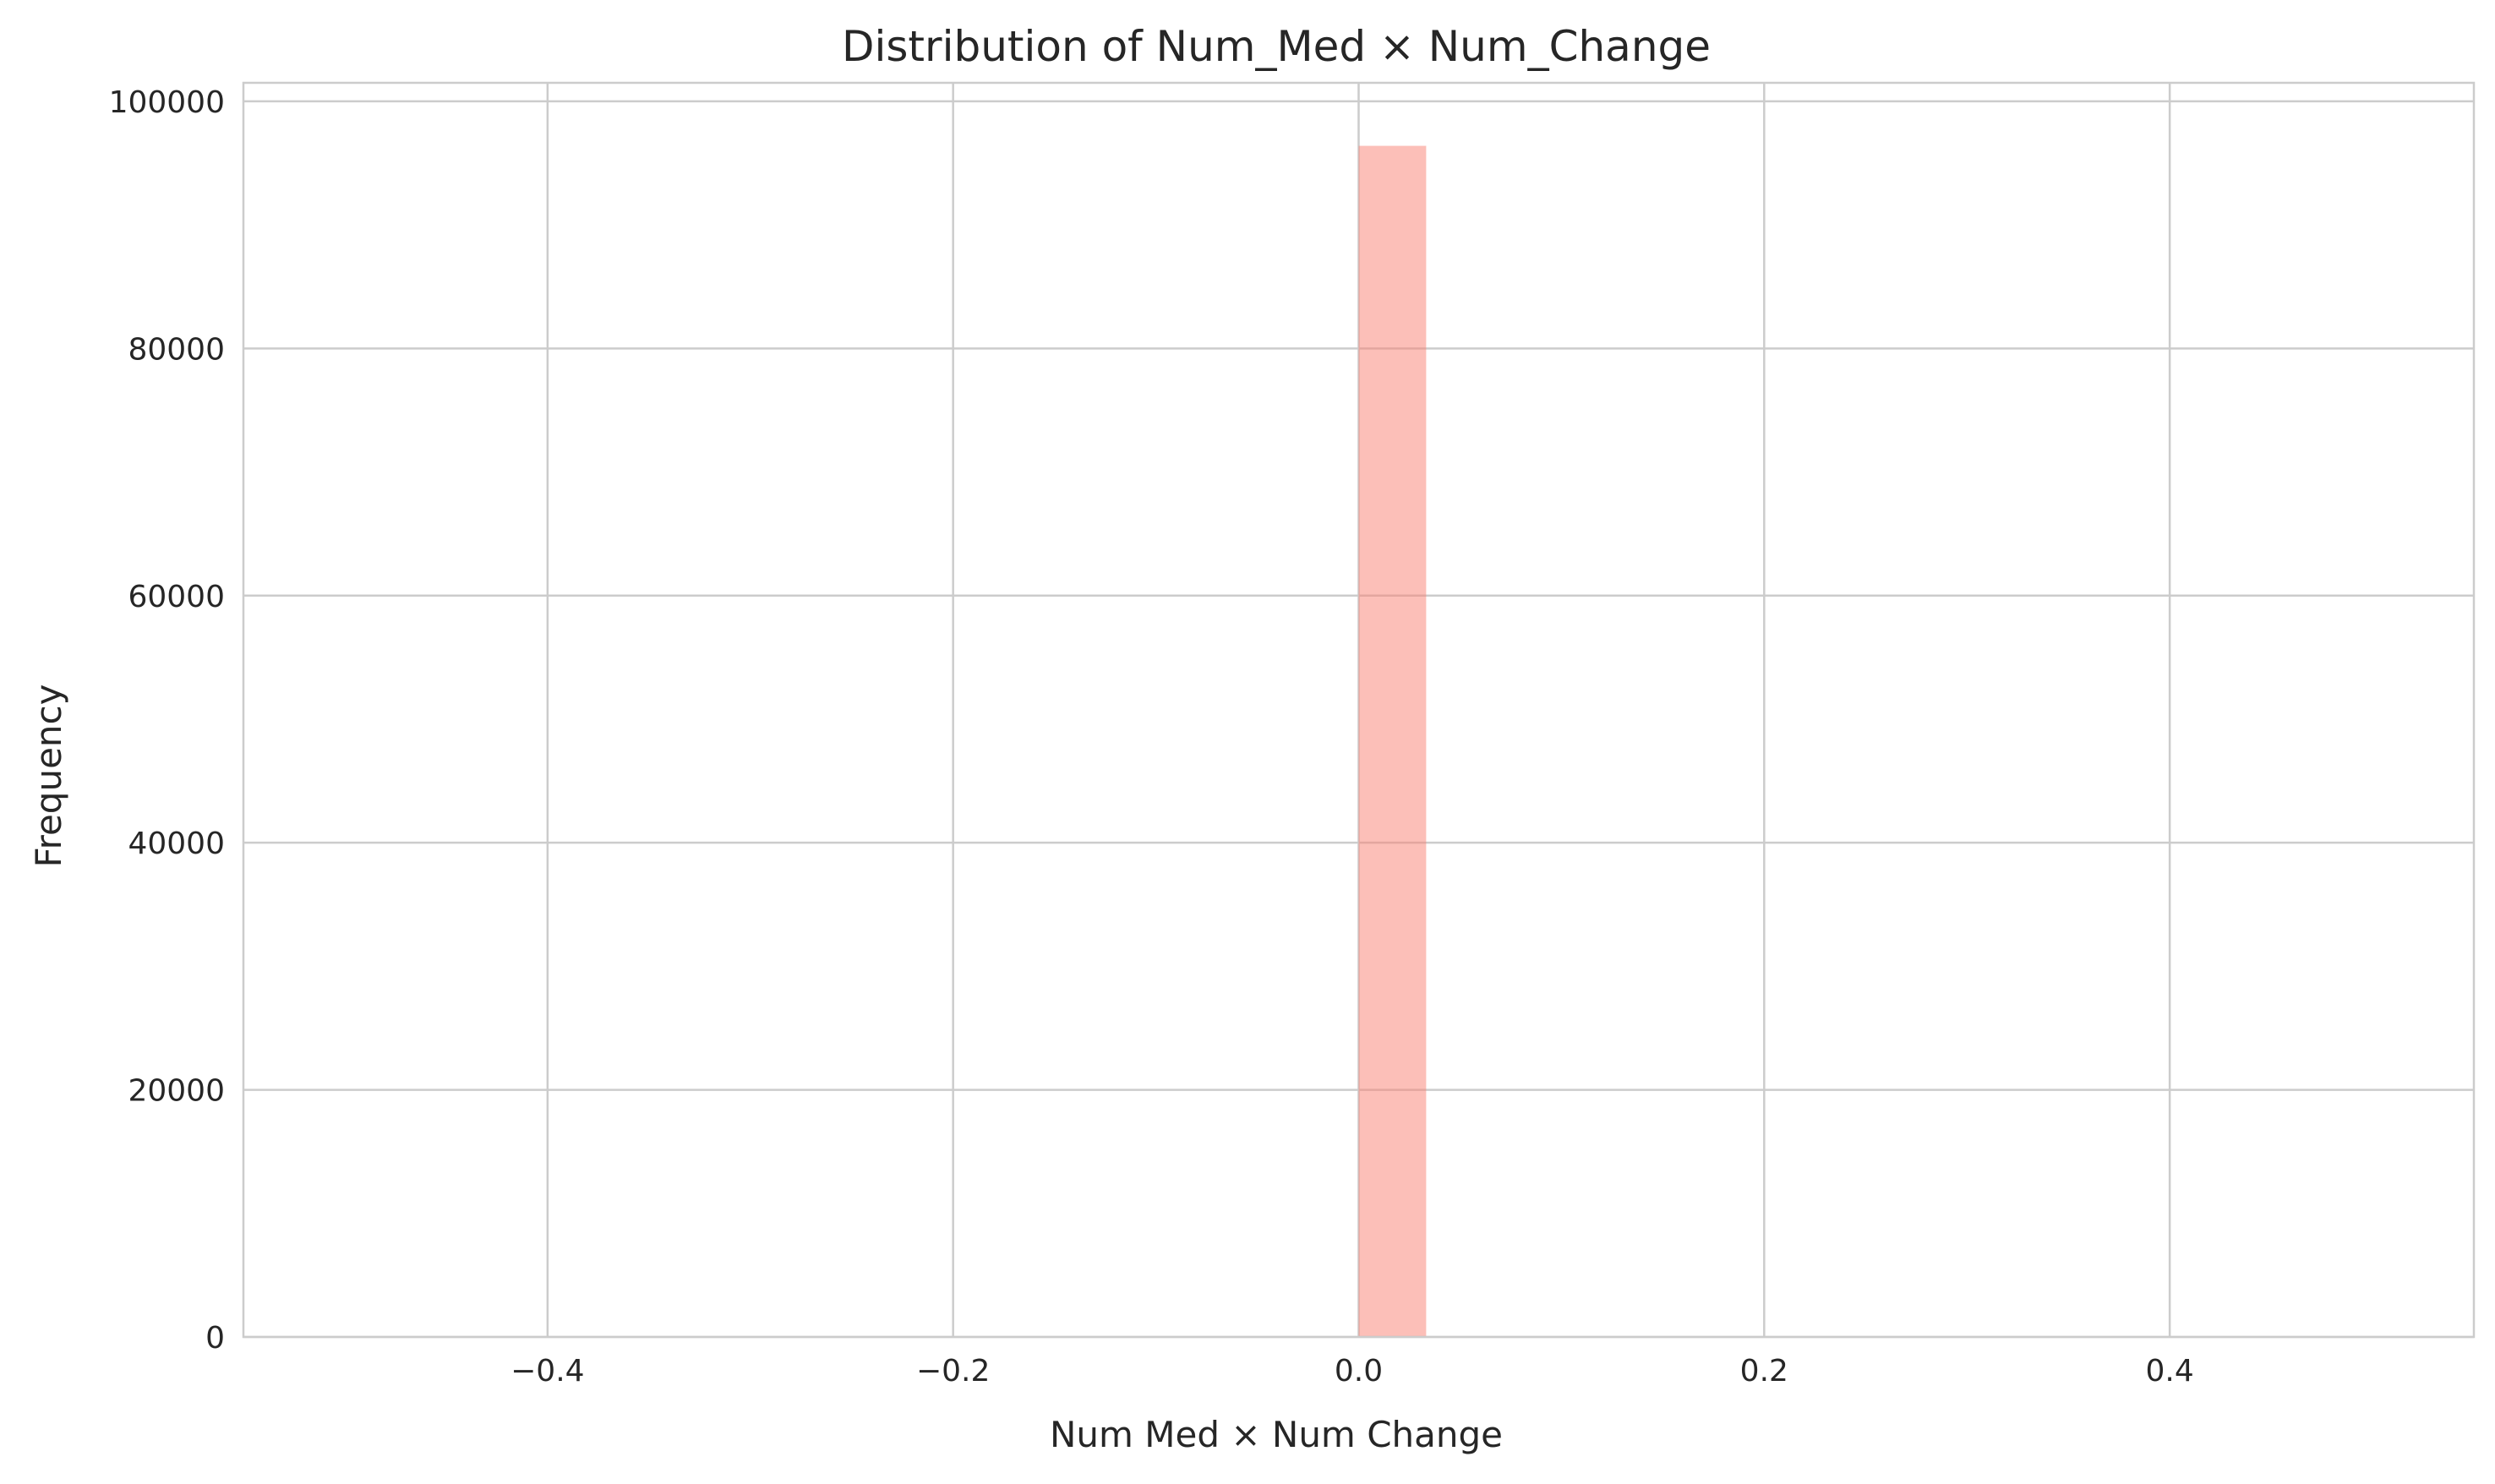 The width and height of the screenshot is (2495, 1484). What do you see at coordinates (215, 1338) in the screenshot?
I see `y-tick-label: 0` at bounding box center [215, 1338].